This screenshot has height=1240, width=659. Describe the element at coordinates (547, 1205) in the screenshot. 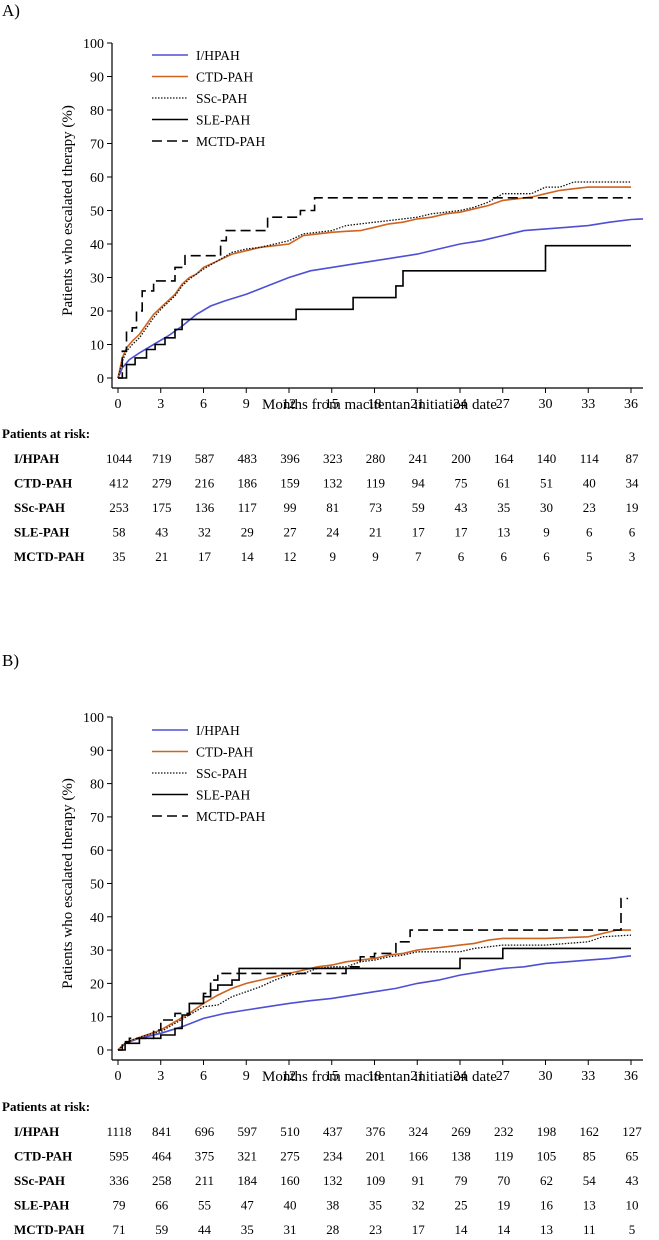

I see `risk-value: 16` at that location.